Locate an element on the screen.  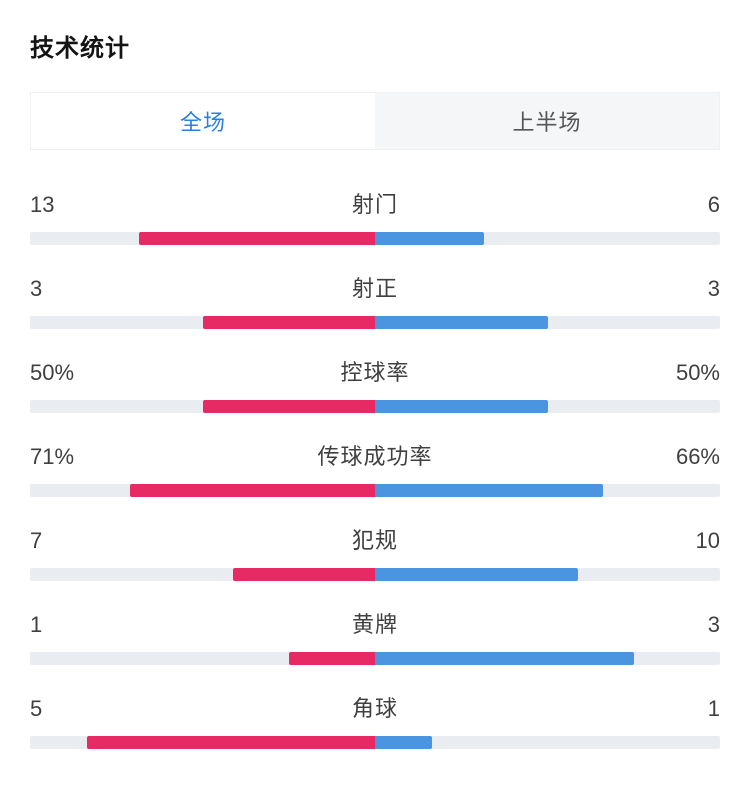
away-value: 10 is located at coordinates (707, 540).